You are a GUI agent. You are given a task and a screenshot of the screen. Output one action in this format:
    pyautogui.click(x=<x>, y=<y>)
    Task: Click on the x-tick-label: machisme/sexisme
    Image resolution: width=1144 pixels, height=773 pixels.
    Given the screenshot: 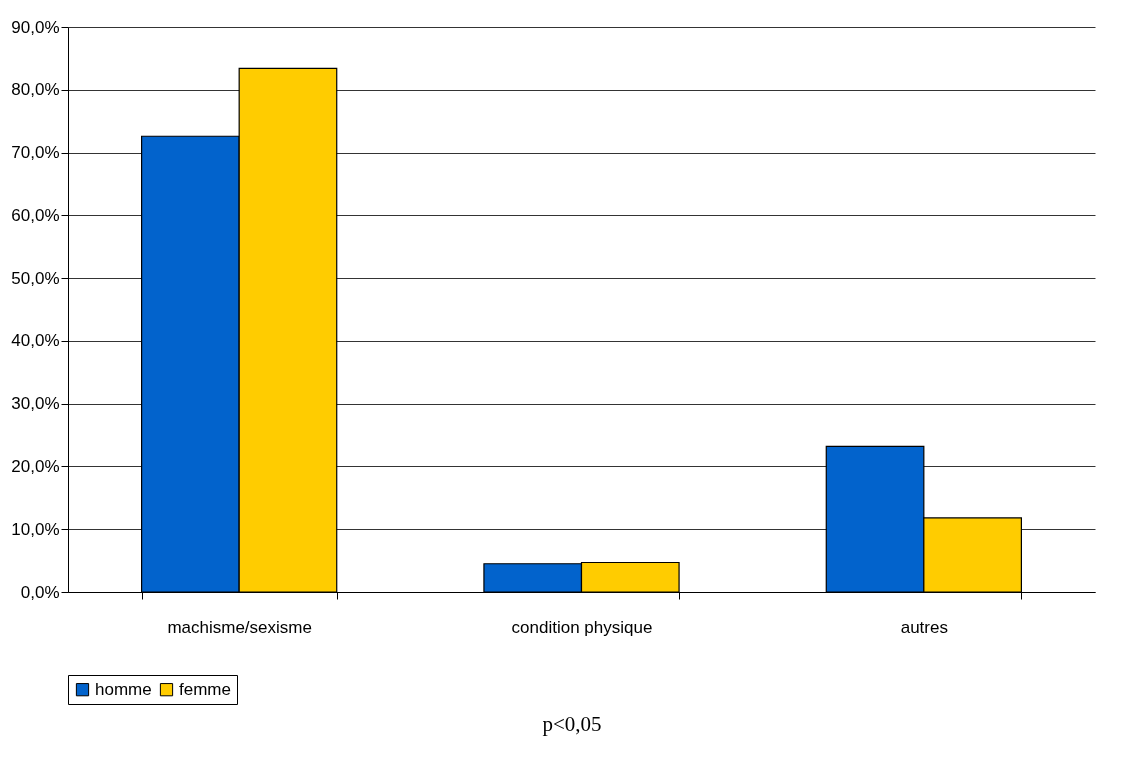 What is the action you would take?
    pyautogui.click(x=239, y=627)
    